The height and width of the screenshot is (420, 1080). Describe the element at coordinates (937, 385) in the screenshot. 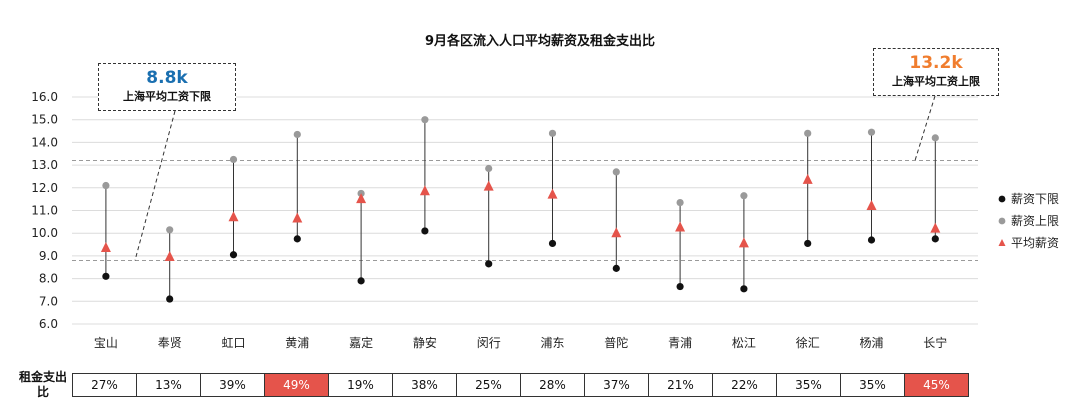

I see `rent-ratio-cell: 45%` at that location.